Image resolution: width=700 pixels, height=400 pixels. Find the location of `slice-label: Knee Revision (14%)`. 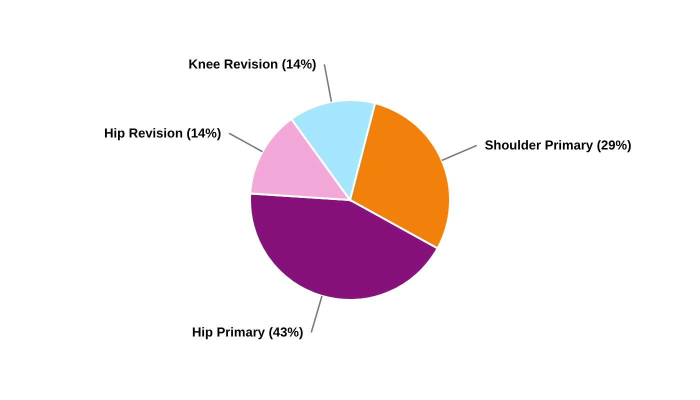

slice-label: Knee Revision (14%) is located at coordinates (252, 64).